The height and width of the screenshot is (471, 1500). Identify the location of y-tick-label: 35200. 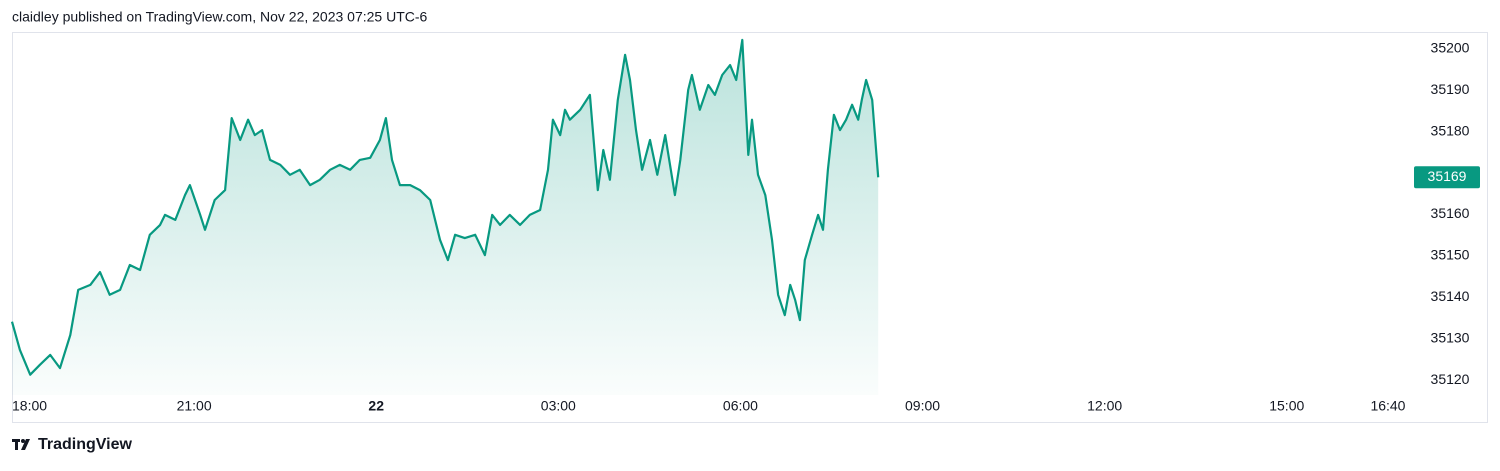
(1450, 48).